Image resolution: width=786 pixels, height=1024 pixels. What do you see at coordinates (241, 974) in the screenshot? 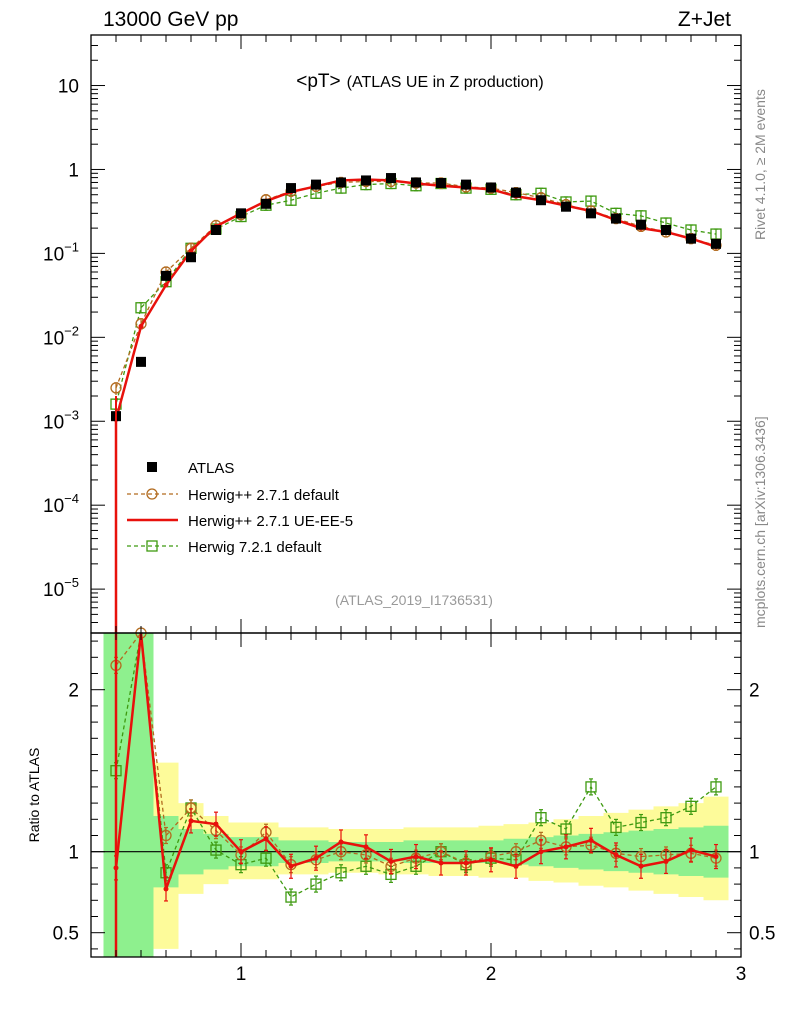
I see `x-tick-label: 1` at bounding box center [241, 974].